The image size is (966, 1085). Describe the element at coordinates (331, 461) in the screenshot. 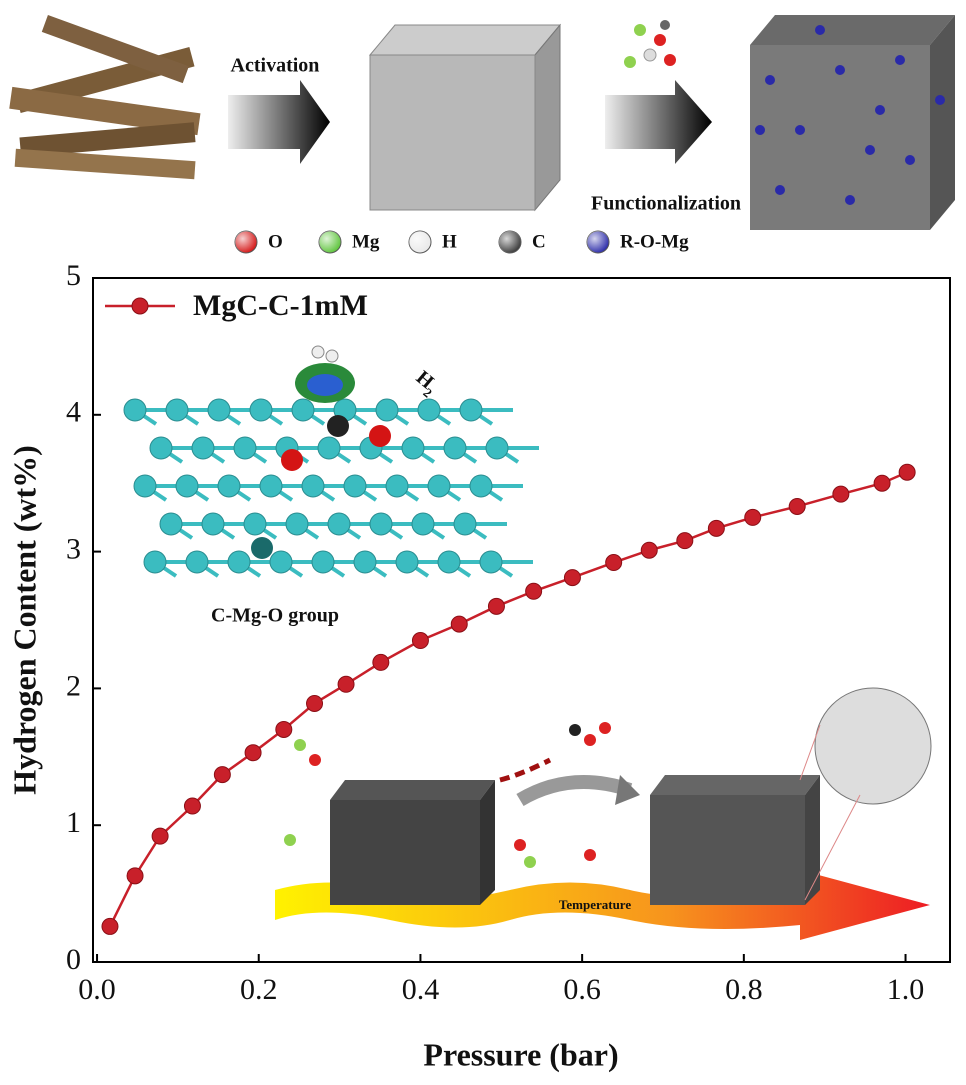

I see `graphene-inset` at that location.